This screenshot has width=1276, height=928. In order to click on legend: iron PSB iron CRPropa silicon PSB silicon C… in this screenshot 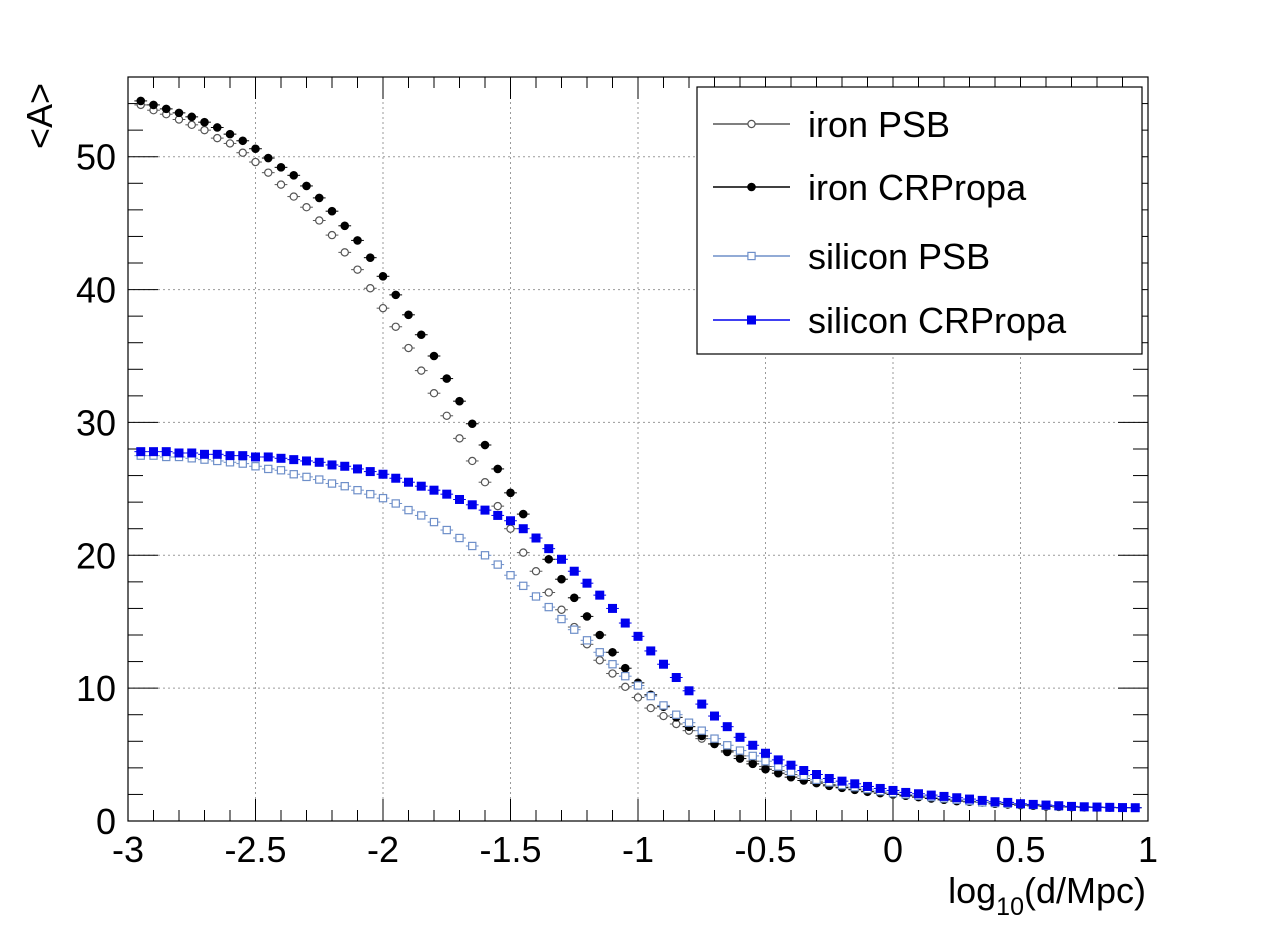, I will do `click(919, 220)`.